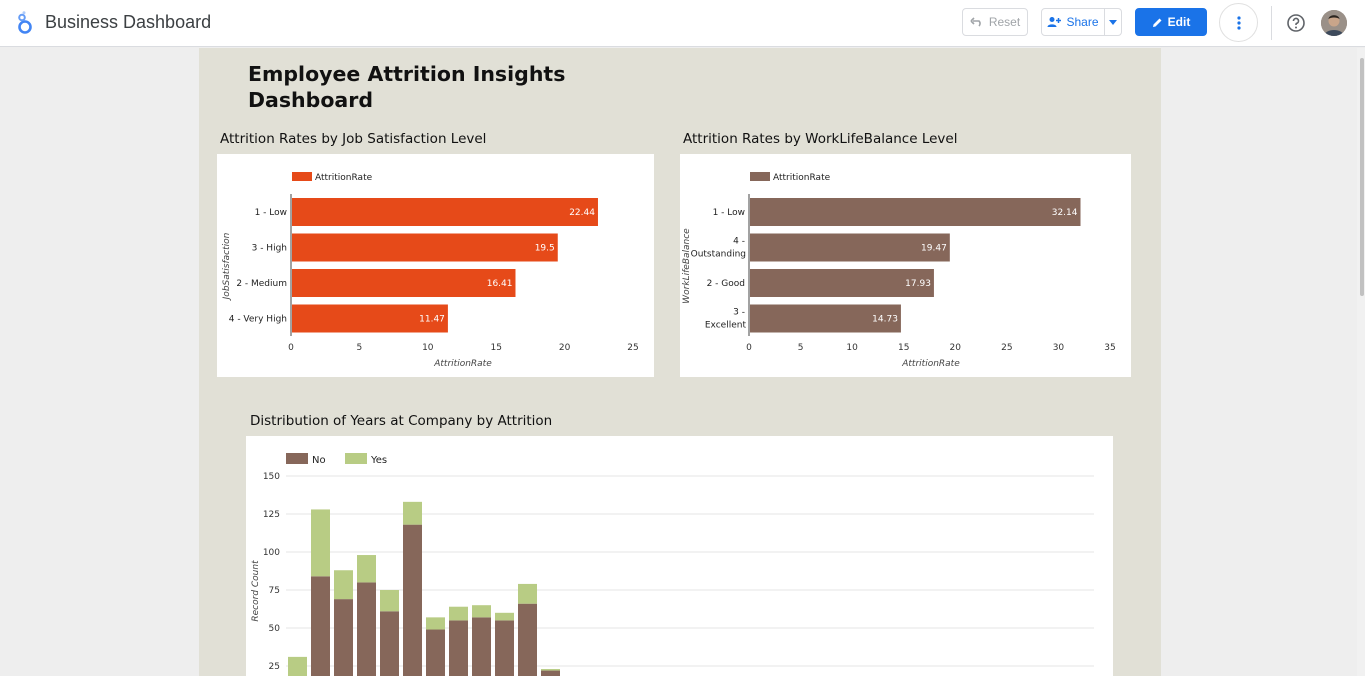  Describe the element at coordinates (1296, 23) in the screenshot. I see `help-icon` at that location.